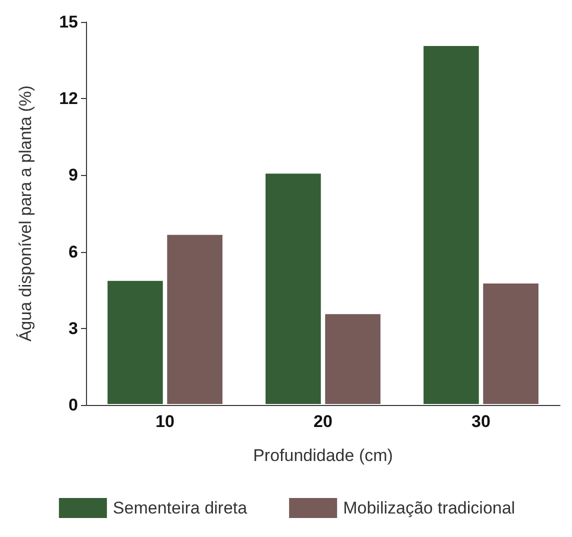  What do you see at coordinates (429, 508) in the screenshot?
I see `legend-label: Mobilização tradicional` at bounding box center [429, 508].